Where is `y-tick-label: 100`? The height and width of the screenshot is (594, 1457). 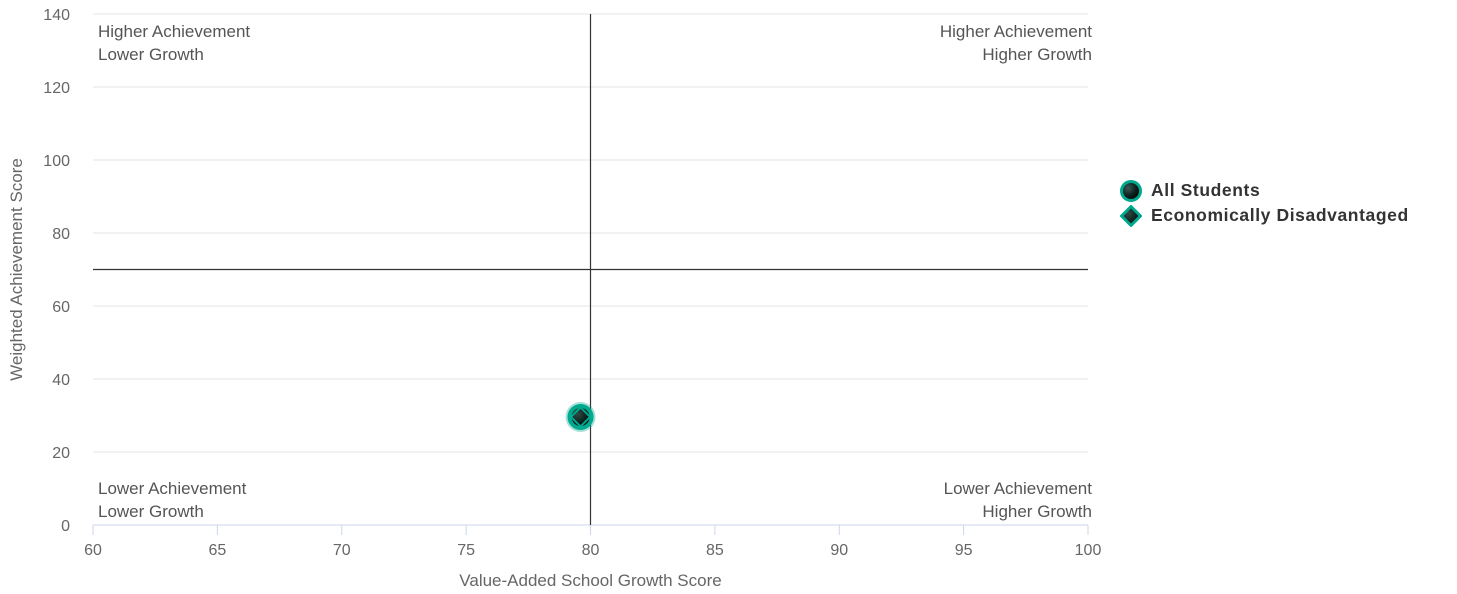 y-tick-label: 100 is located at coordinates (56, 161).